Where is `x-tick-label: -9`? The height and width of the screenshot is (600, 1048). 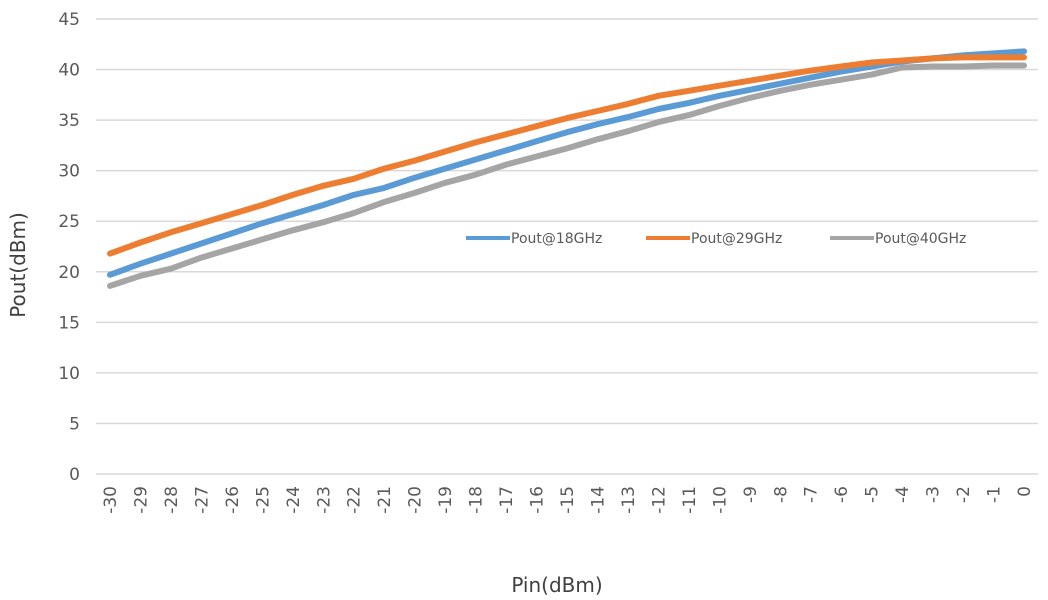
x-tick-label: -9 is located at coordinates (751, 494).